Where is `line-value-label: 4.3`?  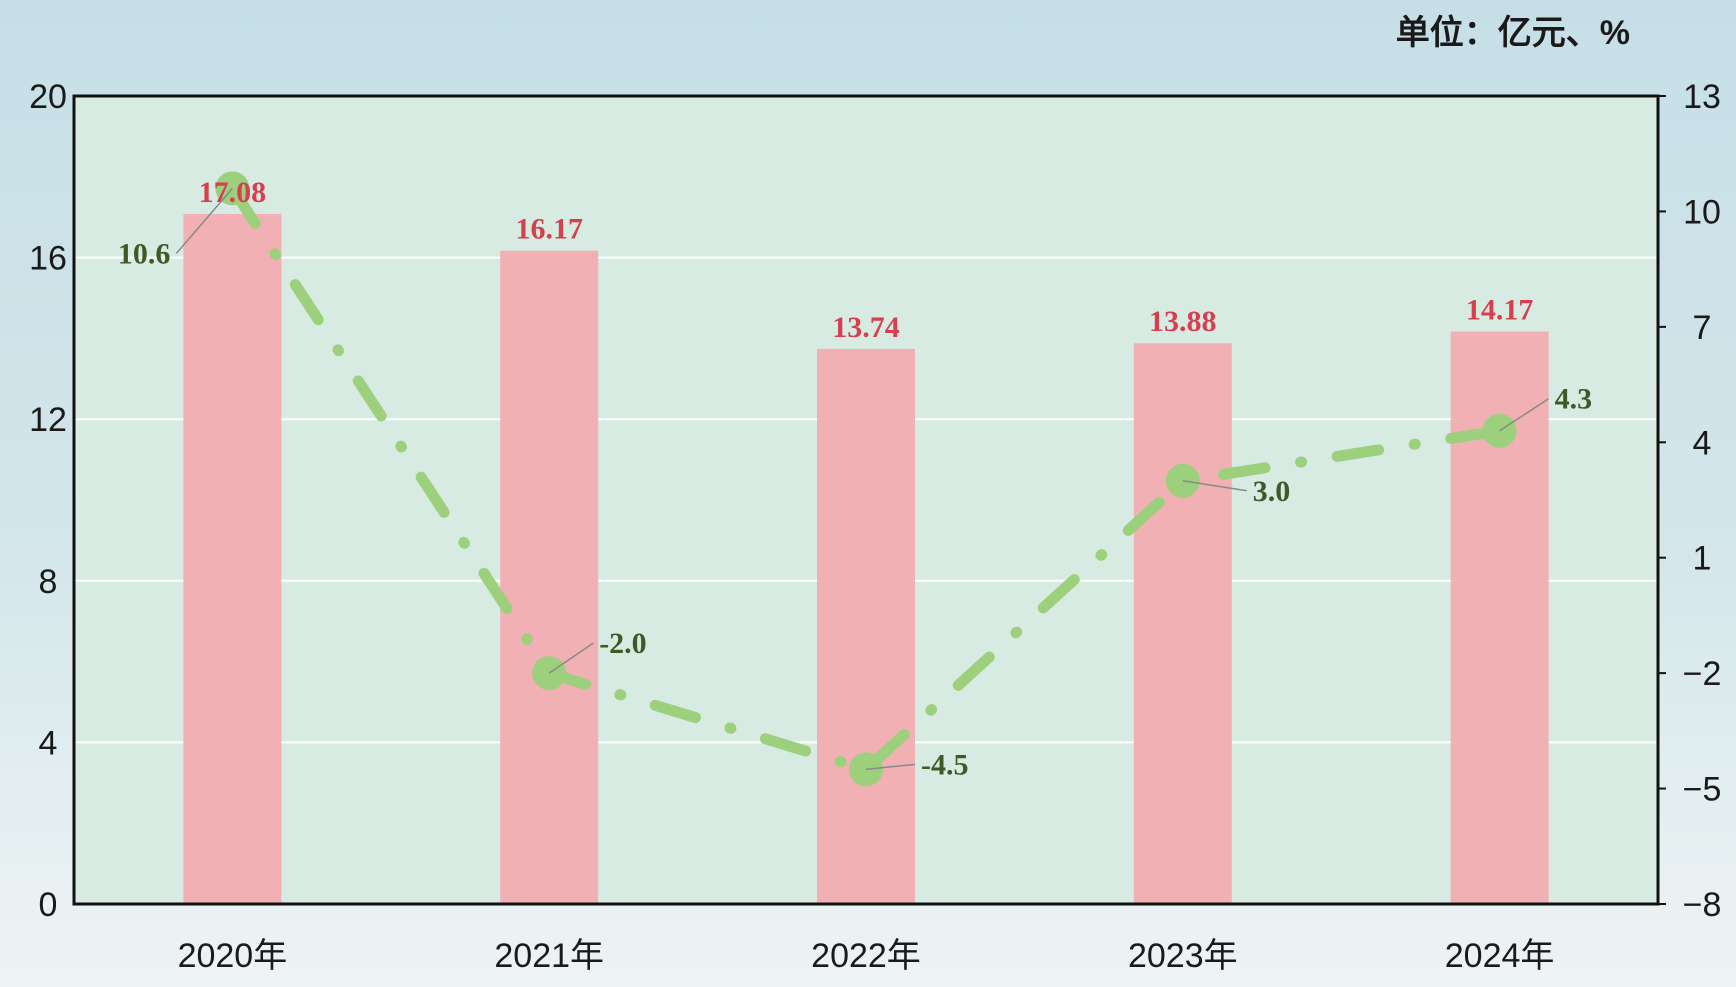
line-value-label: 4.3 is located at coordinates (1574, 399).